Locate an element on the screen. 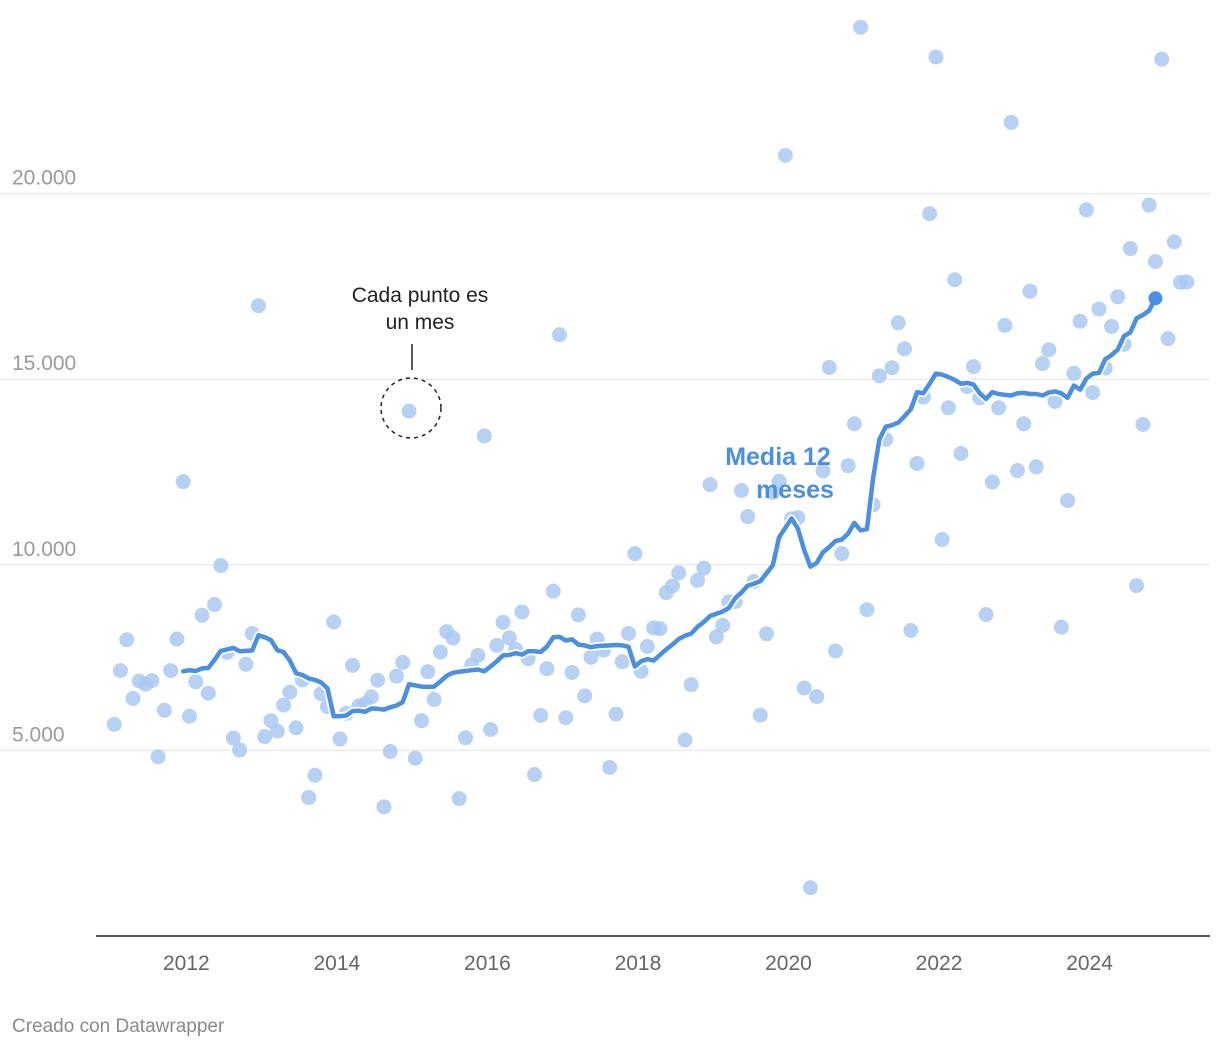 The image size is (1220, 1052). series-label-line2: meses is located at coordinates (795, 490).